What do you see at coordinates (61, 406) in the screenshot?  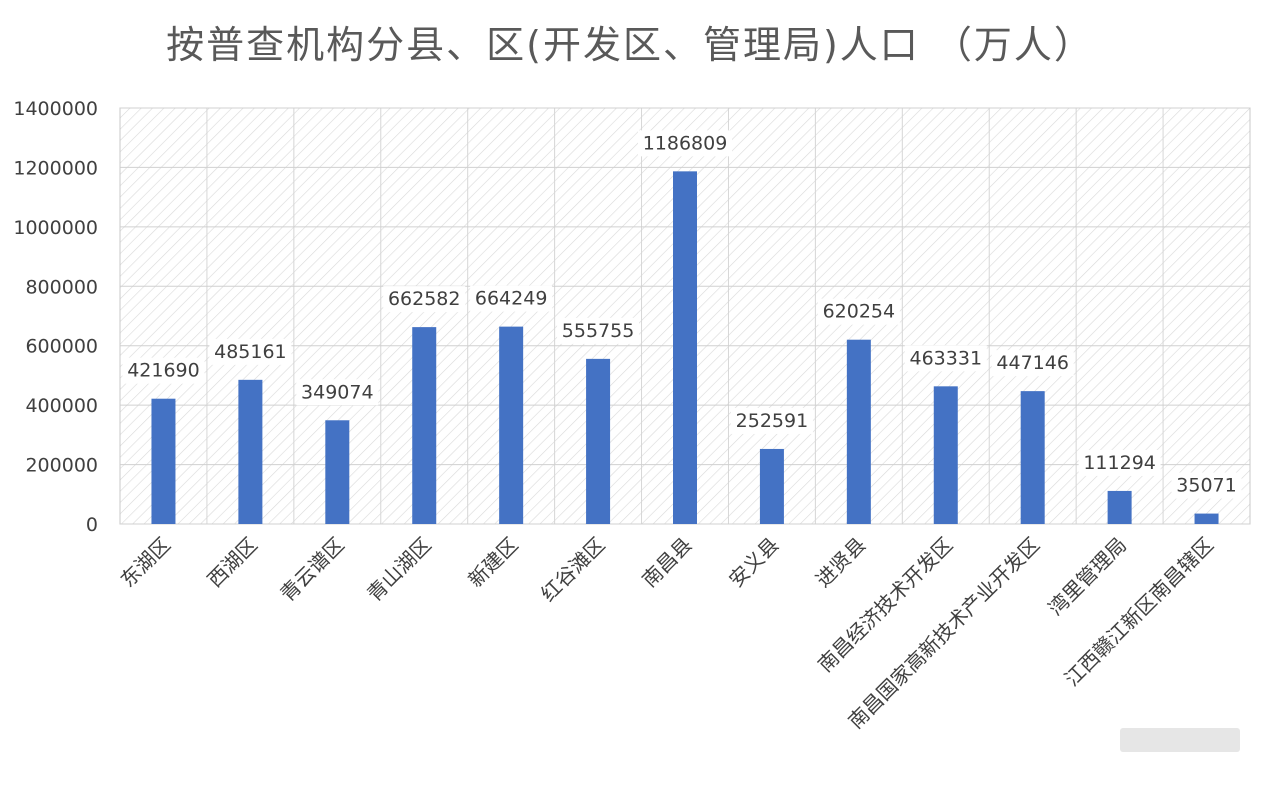 I see `y-tick-label: 400000` at bounding box center [61, 406].